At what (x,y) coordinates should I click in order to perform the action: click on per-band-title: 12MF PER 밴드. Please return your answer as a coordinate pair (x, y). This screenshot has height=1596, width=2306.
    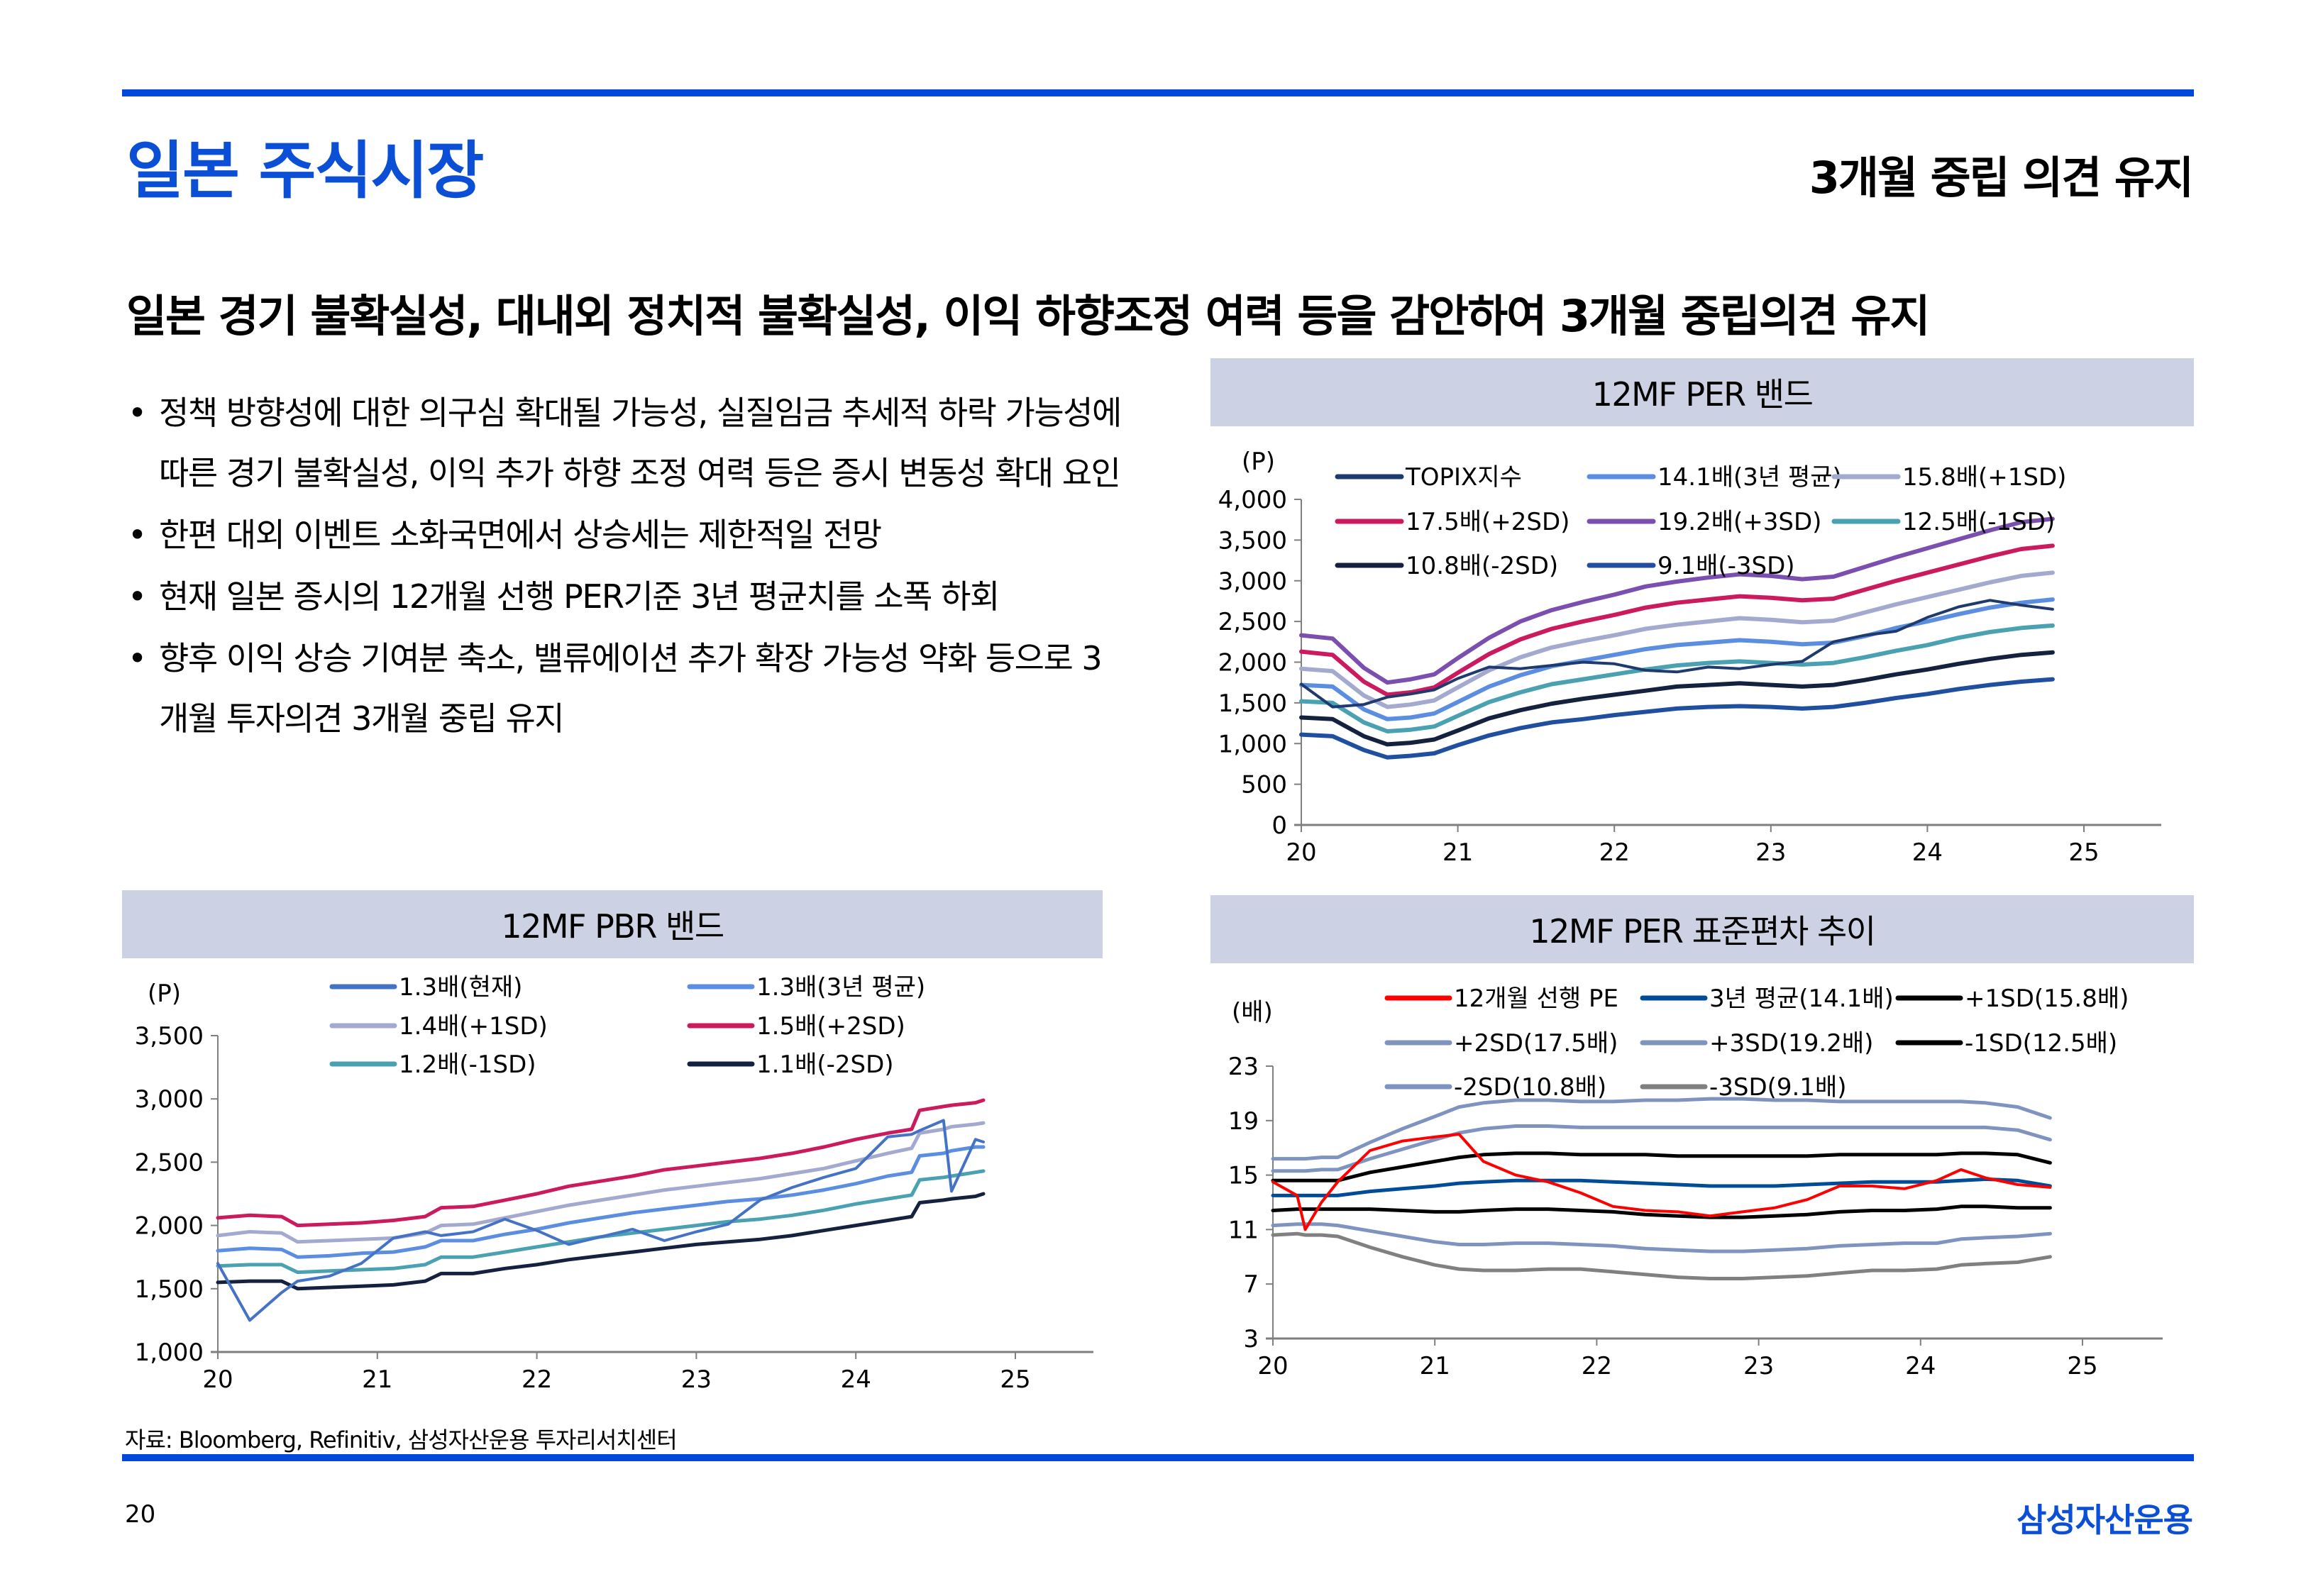
    Looking at the image, I should click on (1702, 392).